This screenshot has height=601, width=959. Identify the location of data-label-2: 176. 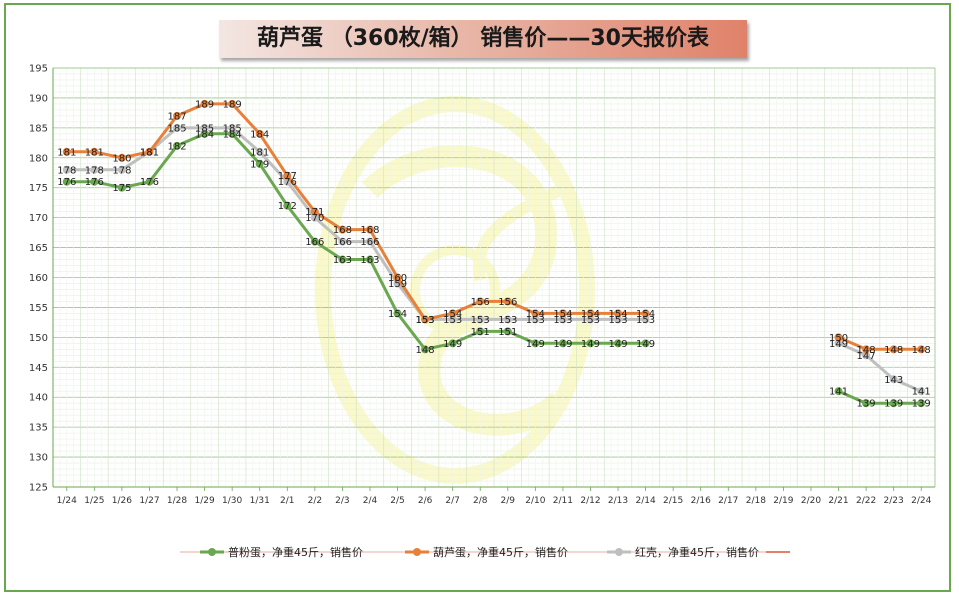
(287, 182).